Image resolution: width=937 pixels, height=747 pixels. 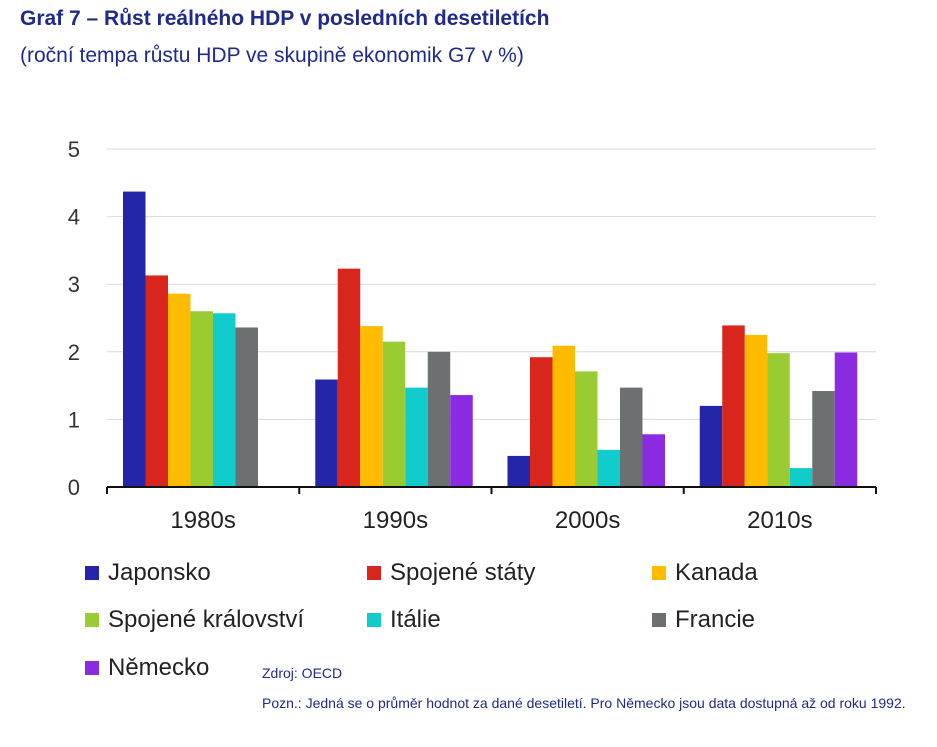 I want to click on legend-item: Kanada, so click(x=705, y=573).